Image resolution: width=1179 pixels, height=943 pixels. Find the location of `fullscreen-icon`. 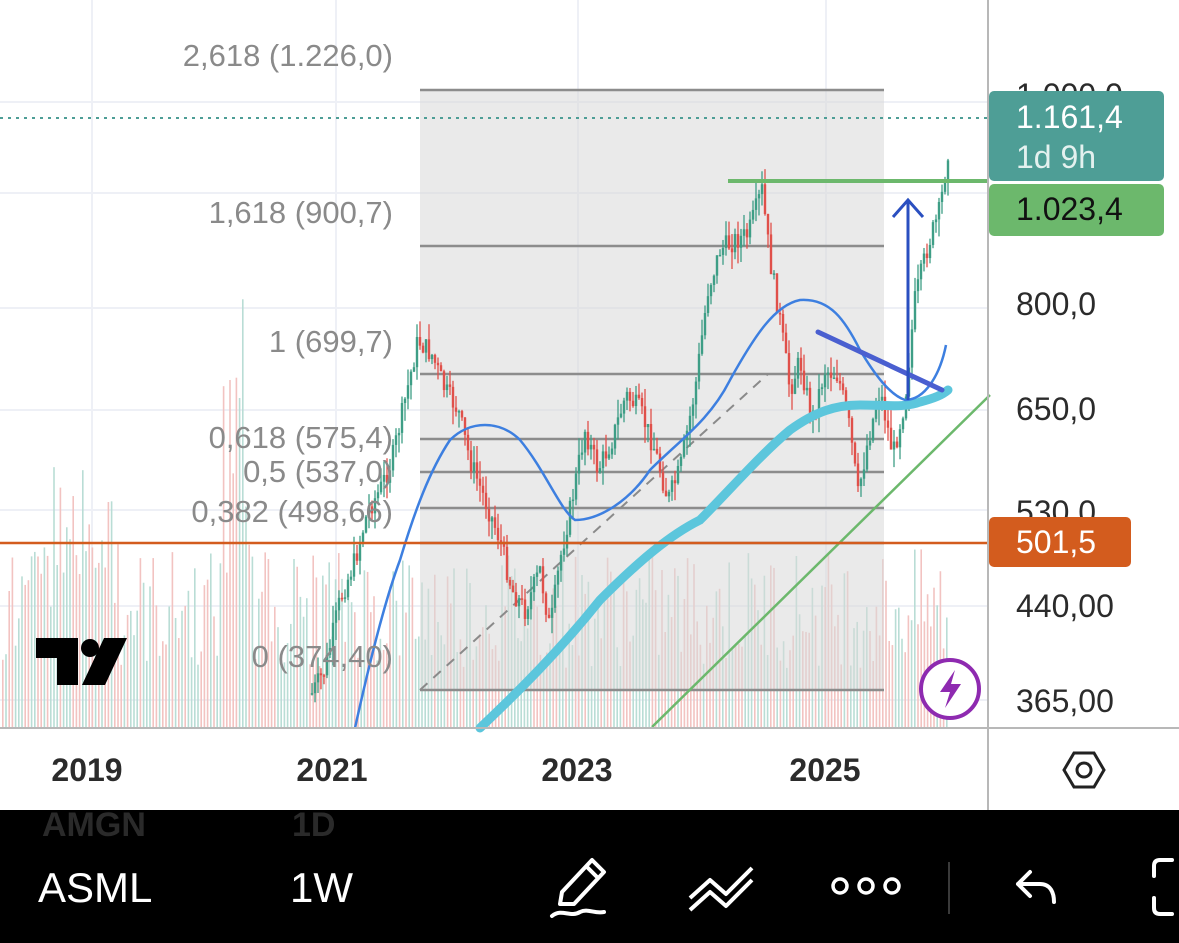

fullscreen-icon is located at coordinates (1163, 887).